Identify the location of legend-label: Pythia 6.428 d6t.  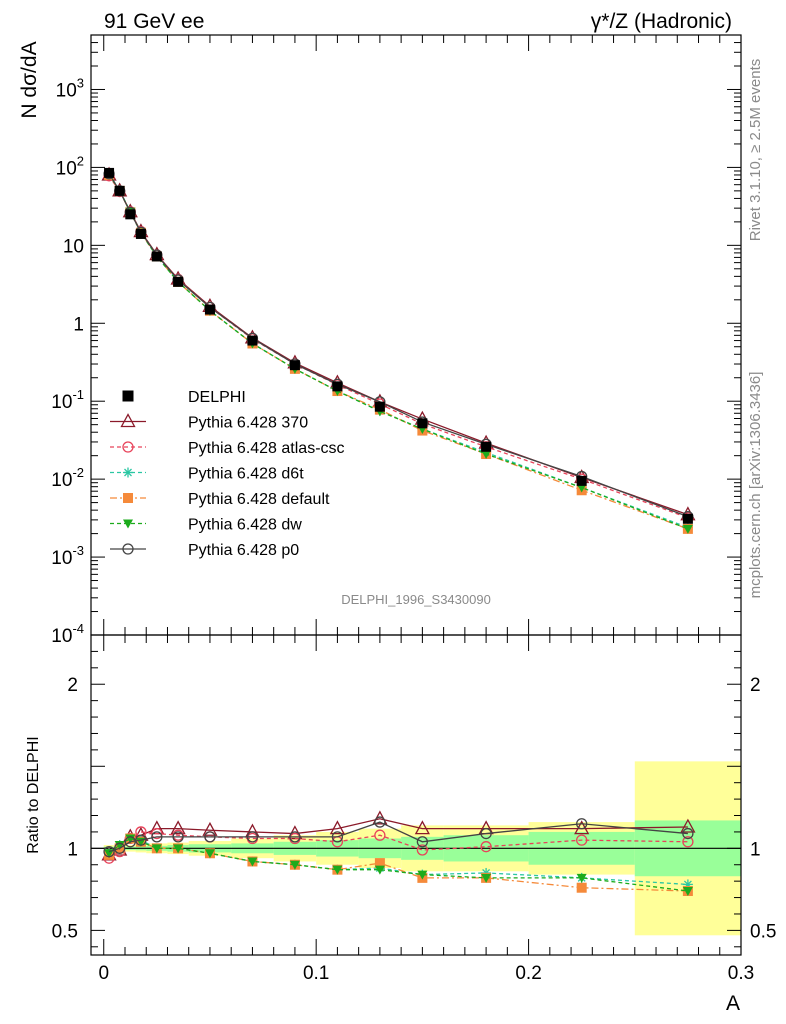
(246, 474).